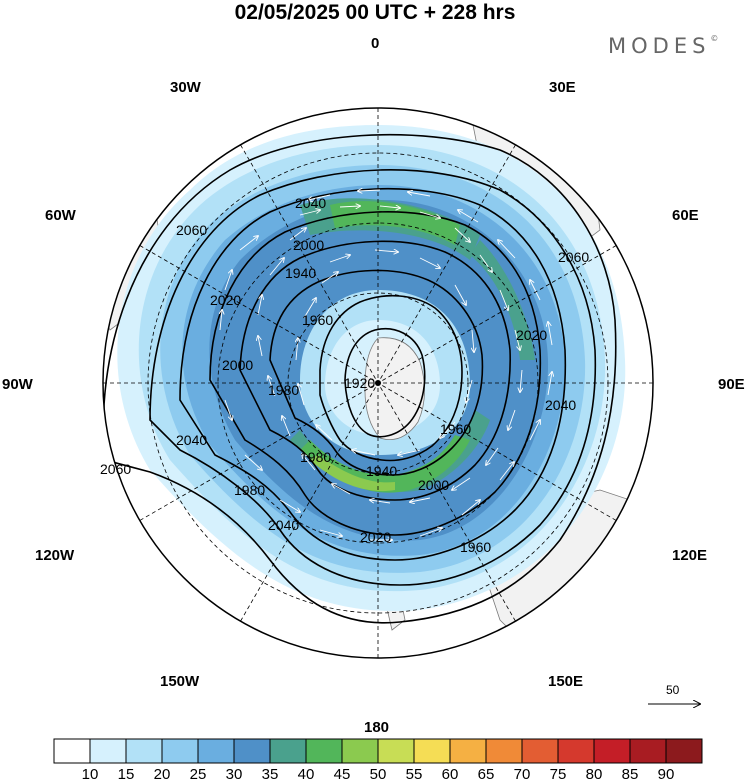 This screenshot has height=782, width=750. What do you see at coordinates (714, 38) in the screenshot?
I see `copyright-mark: ©` at bounding box center [714, 38].